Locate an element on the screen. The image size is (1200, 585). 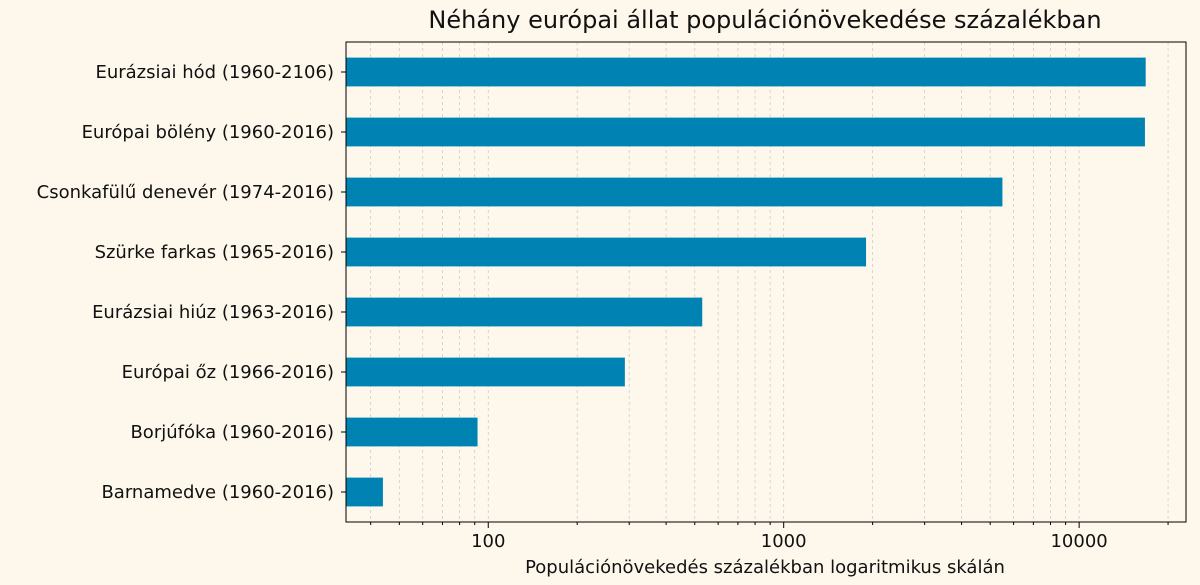
x-tick-label: 1000 is located at coordinates (784, 541).